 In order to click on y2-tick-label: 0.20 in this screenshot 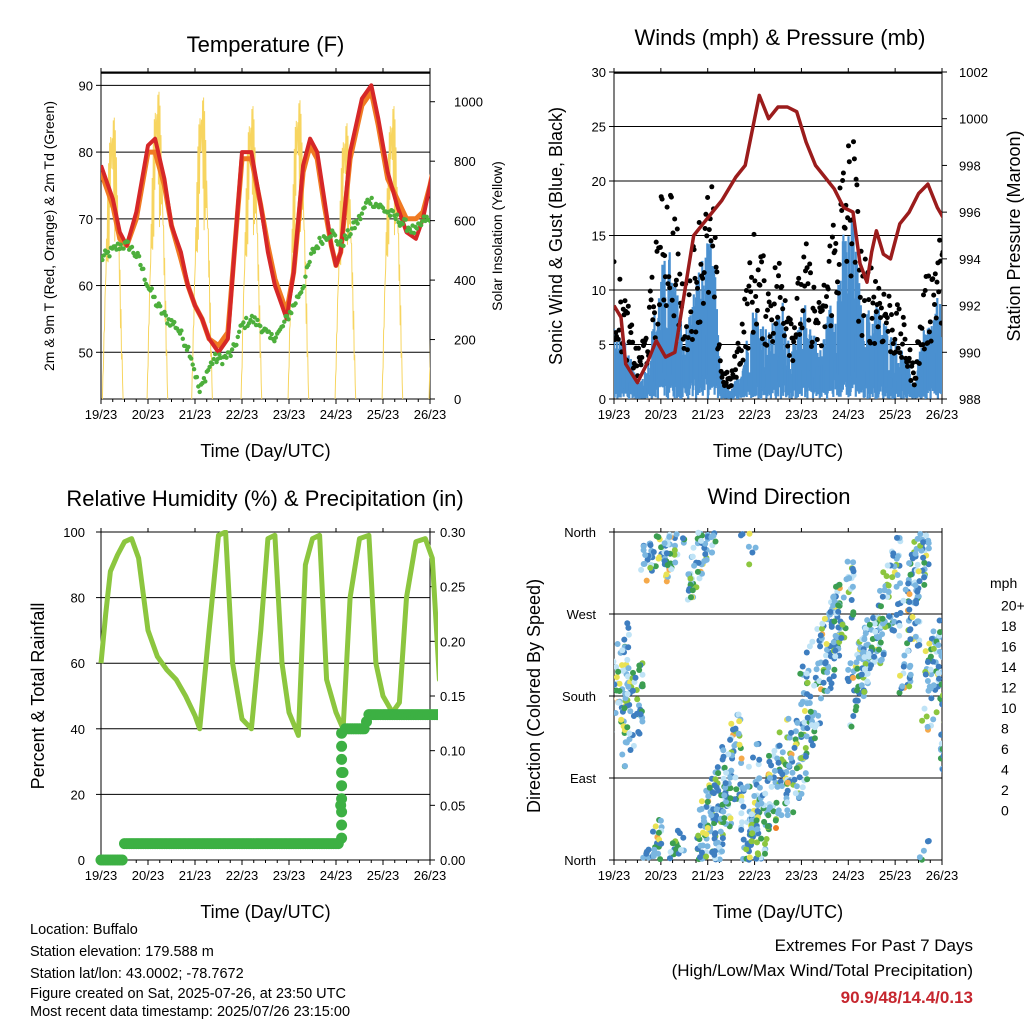, I will do `click(452, 641)`.